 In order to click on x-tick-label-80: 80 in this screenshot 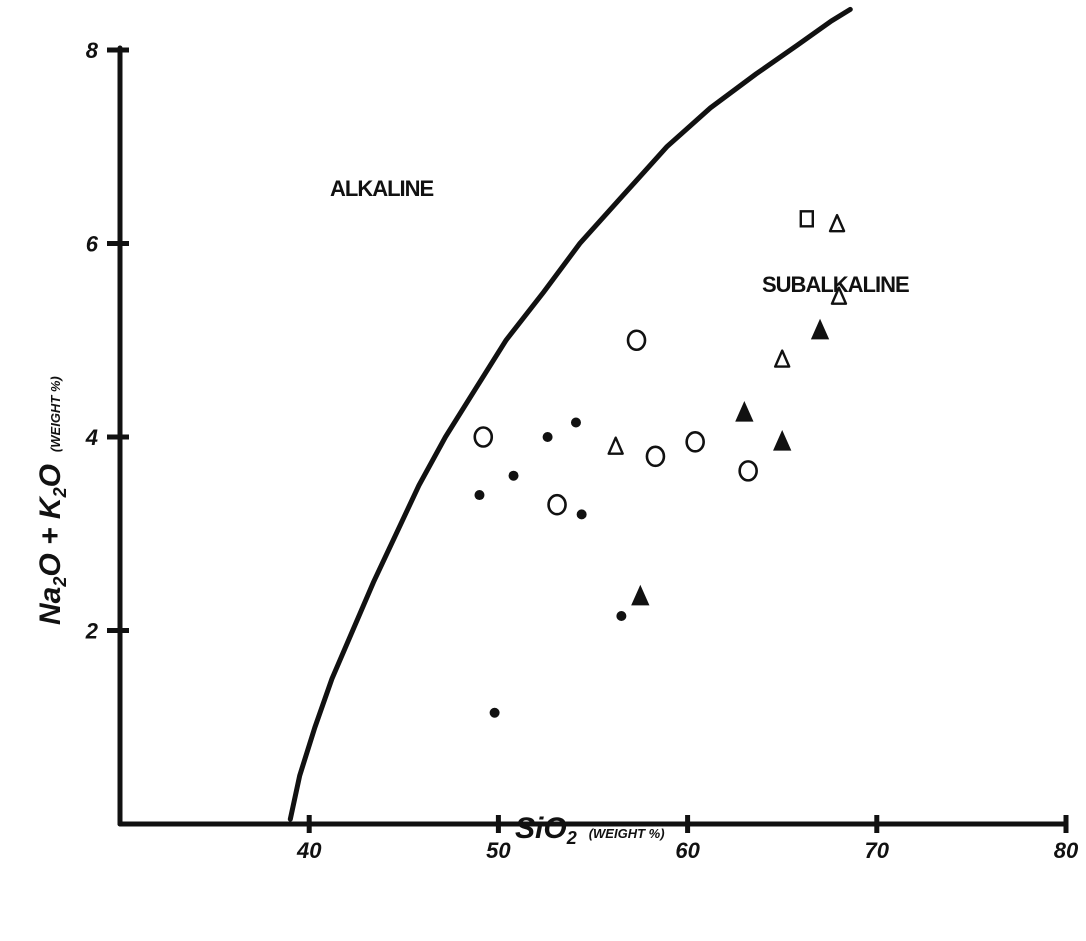, I will do `click(1066, 850)`.